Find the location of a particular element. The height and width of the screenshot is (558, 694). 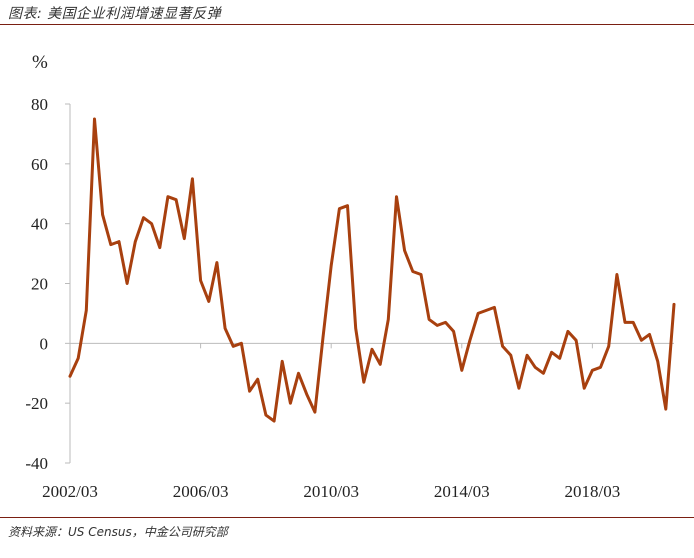

y-tick-label: 20 is located at coordinates (39, 284).